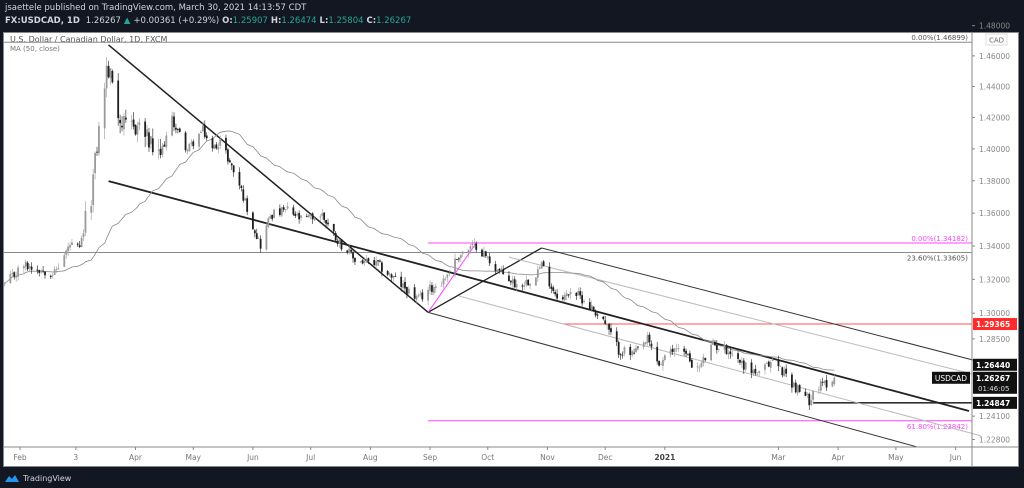 This screenshot has width=1024, height=488. I want to click on ma-legend: MA (50, close), so click(35, 49).